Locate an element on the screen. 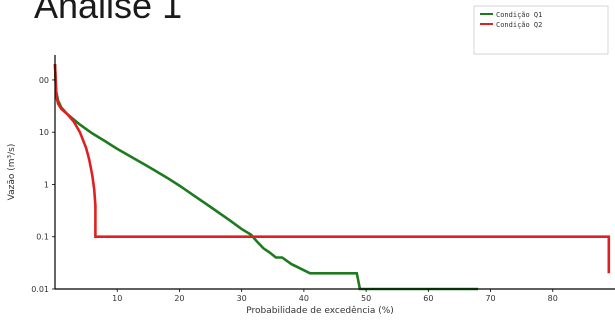 Image resolution: width=615 pixels, height=320 pixels. y-tick-label: 00 is located at coordinates (44, 80).